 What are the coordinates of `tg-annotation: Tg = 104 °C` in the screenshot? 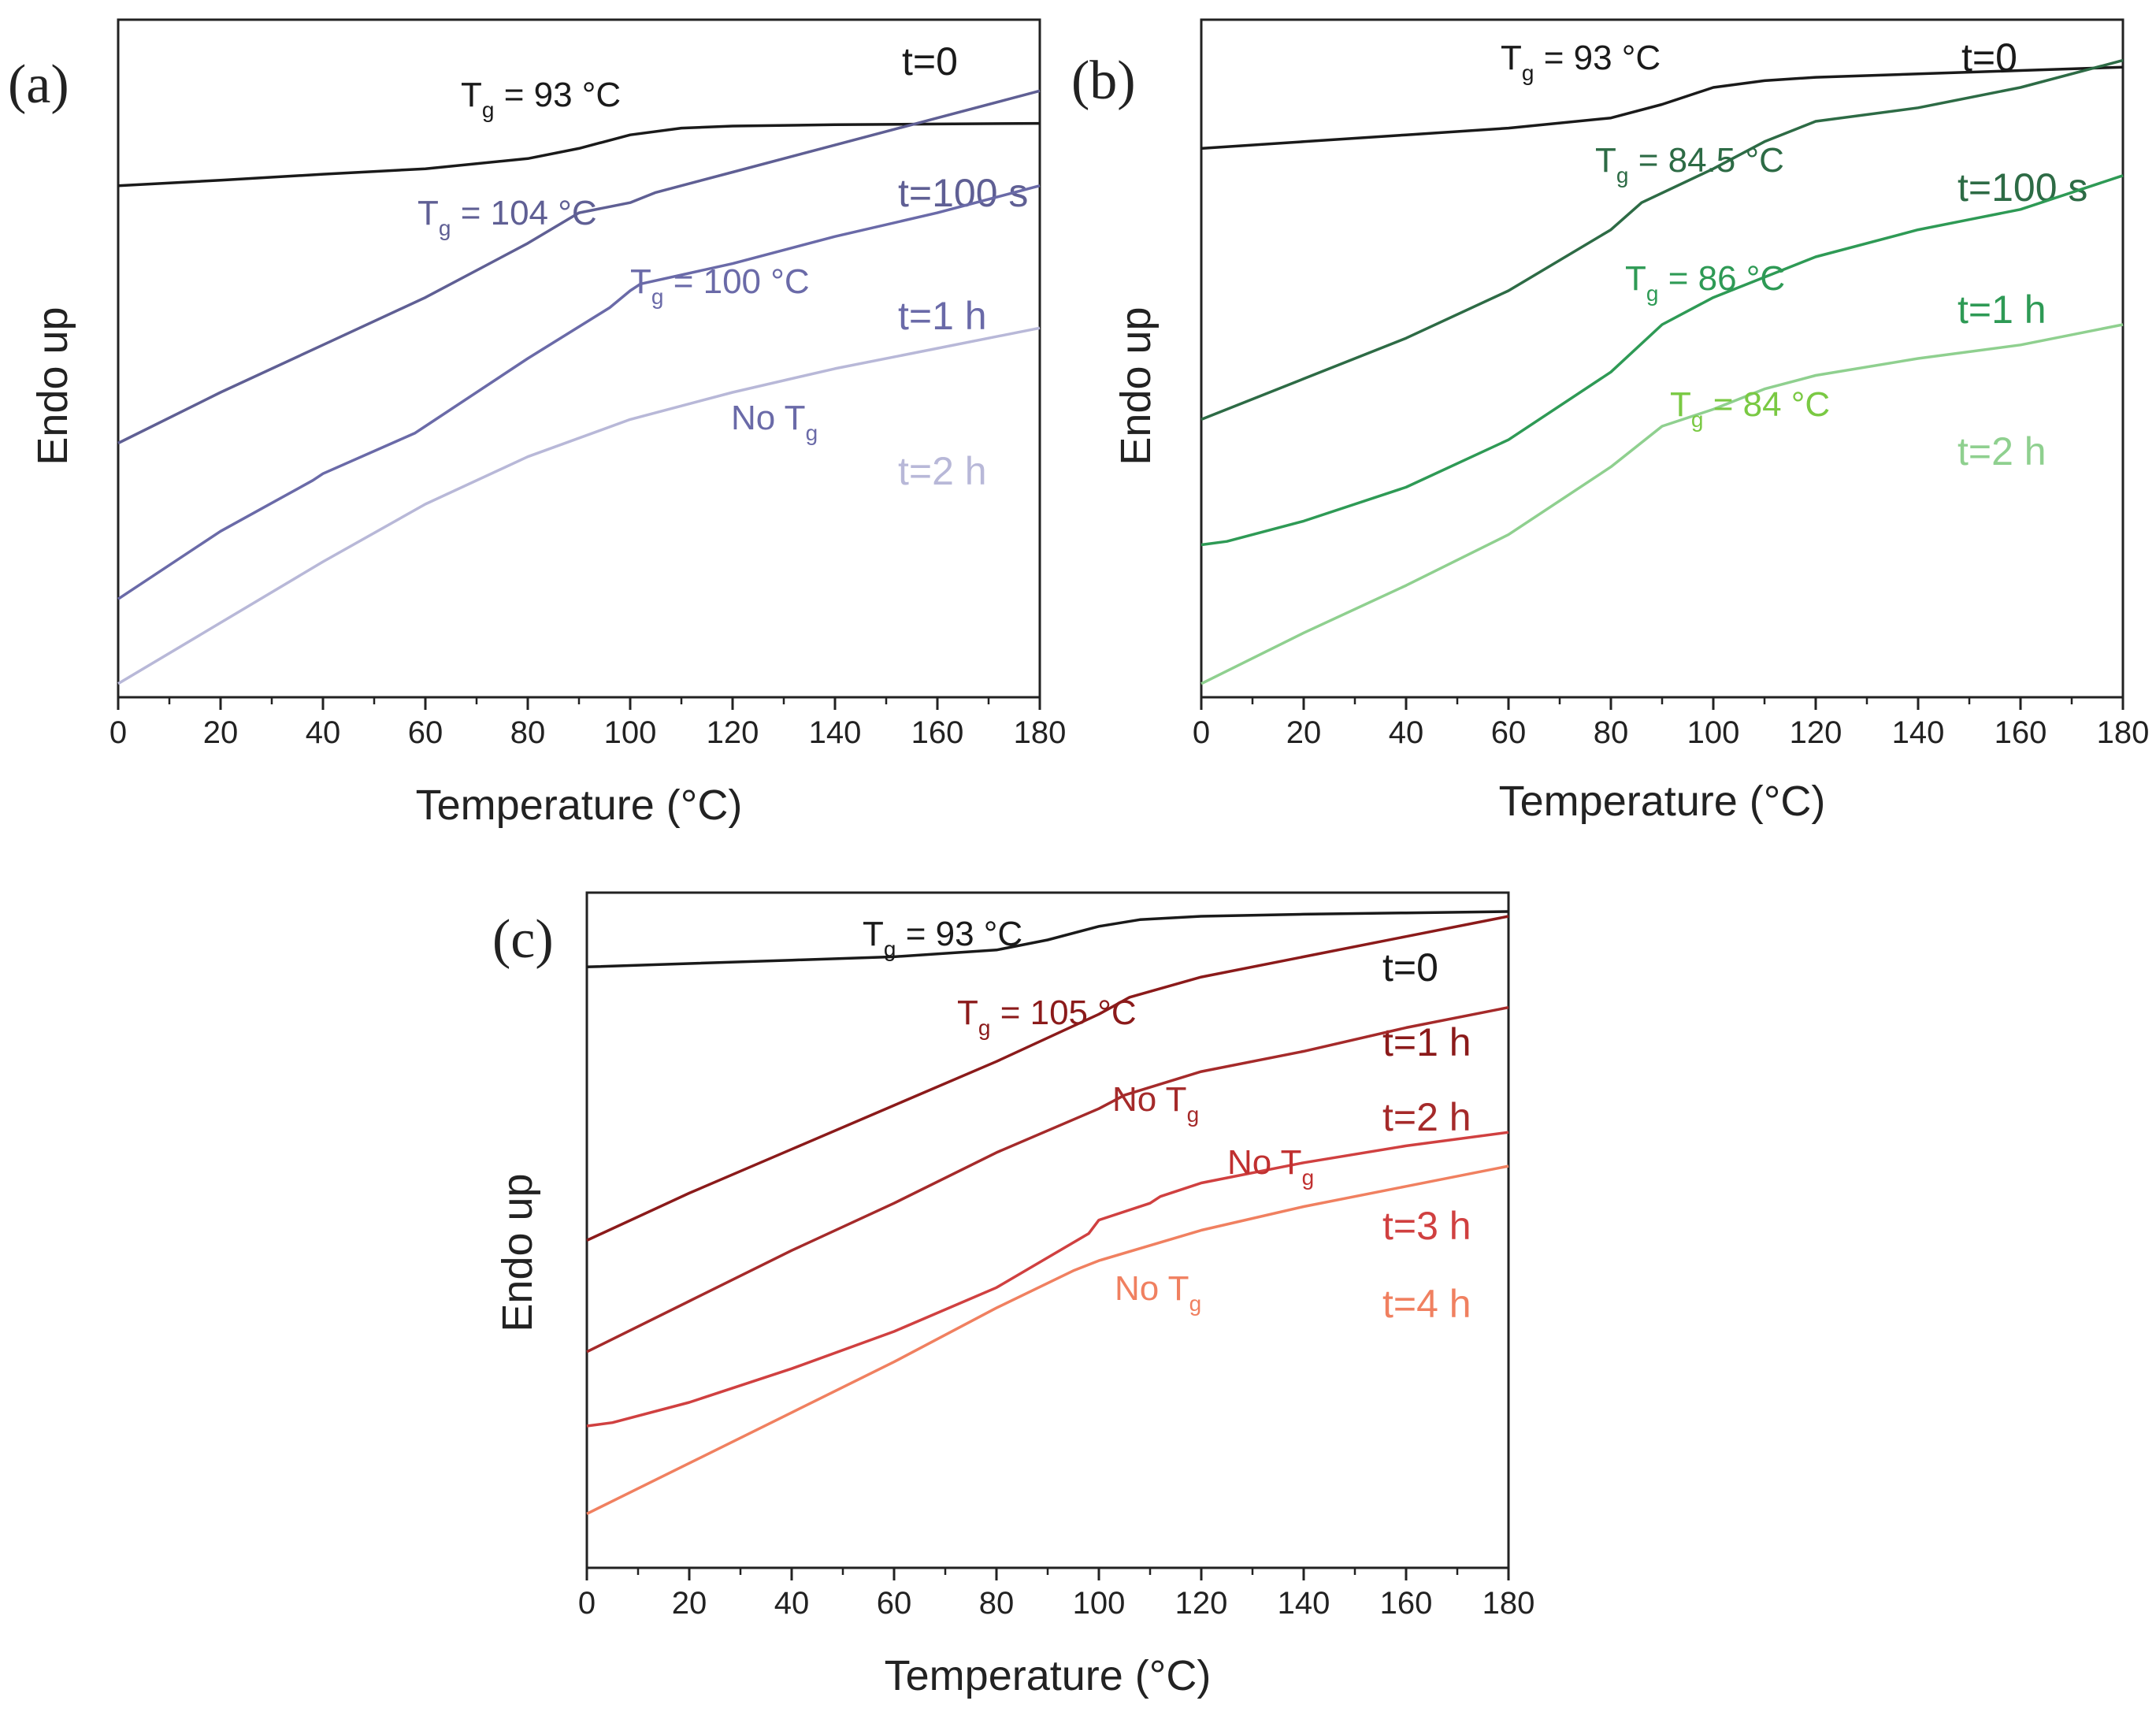 It's located at (507, 217).